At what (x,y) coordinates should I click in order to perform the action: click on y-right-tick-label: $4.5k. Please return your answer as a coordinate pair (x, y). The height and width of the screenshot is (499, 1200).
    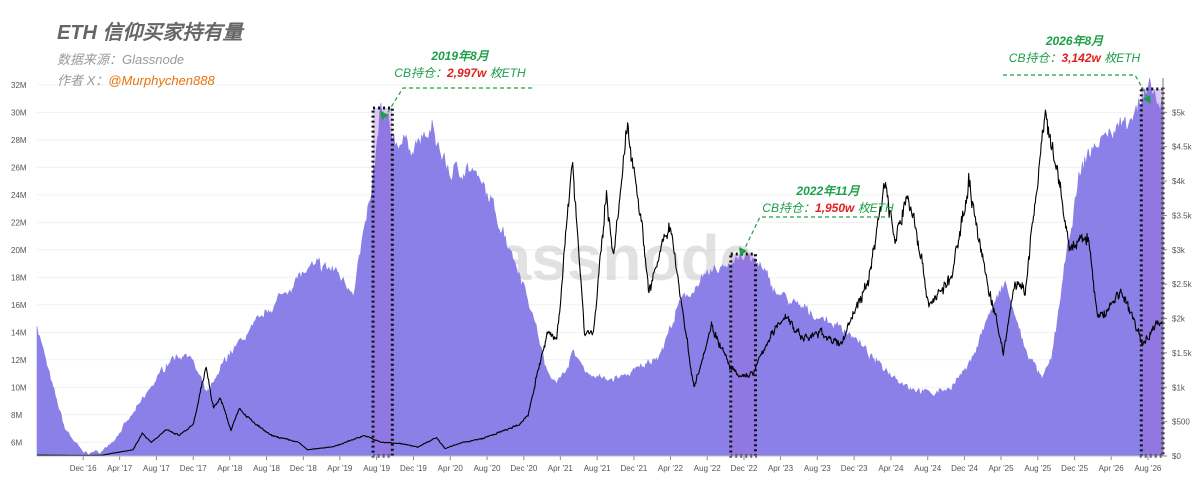
    Looking at the image, I should click on (1182, 147).